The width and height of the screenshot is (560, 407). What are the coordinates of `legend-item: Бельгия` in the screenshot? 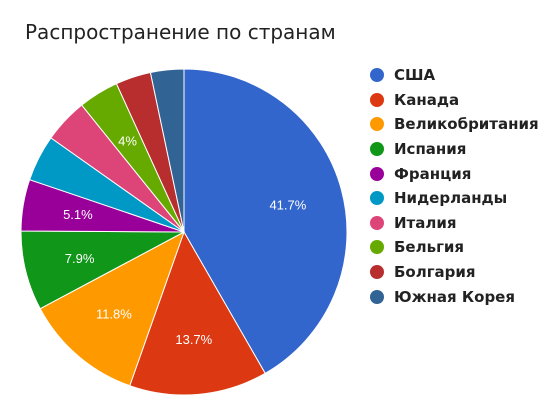 It's located at (454, 247).